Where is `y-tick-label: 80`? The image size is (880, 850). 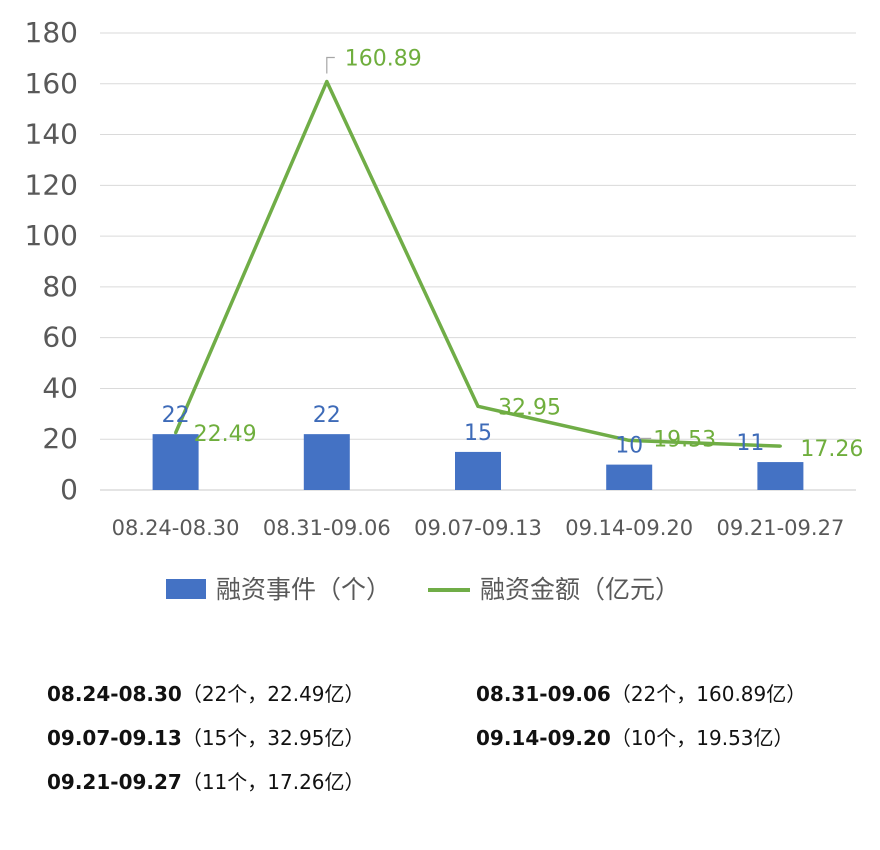 y-tick-label: 80 is located at coordinates (60, 286).